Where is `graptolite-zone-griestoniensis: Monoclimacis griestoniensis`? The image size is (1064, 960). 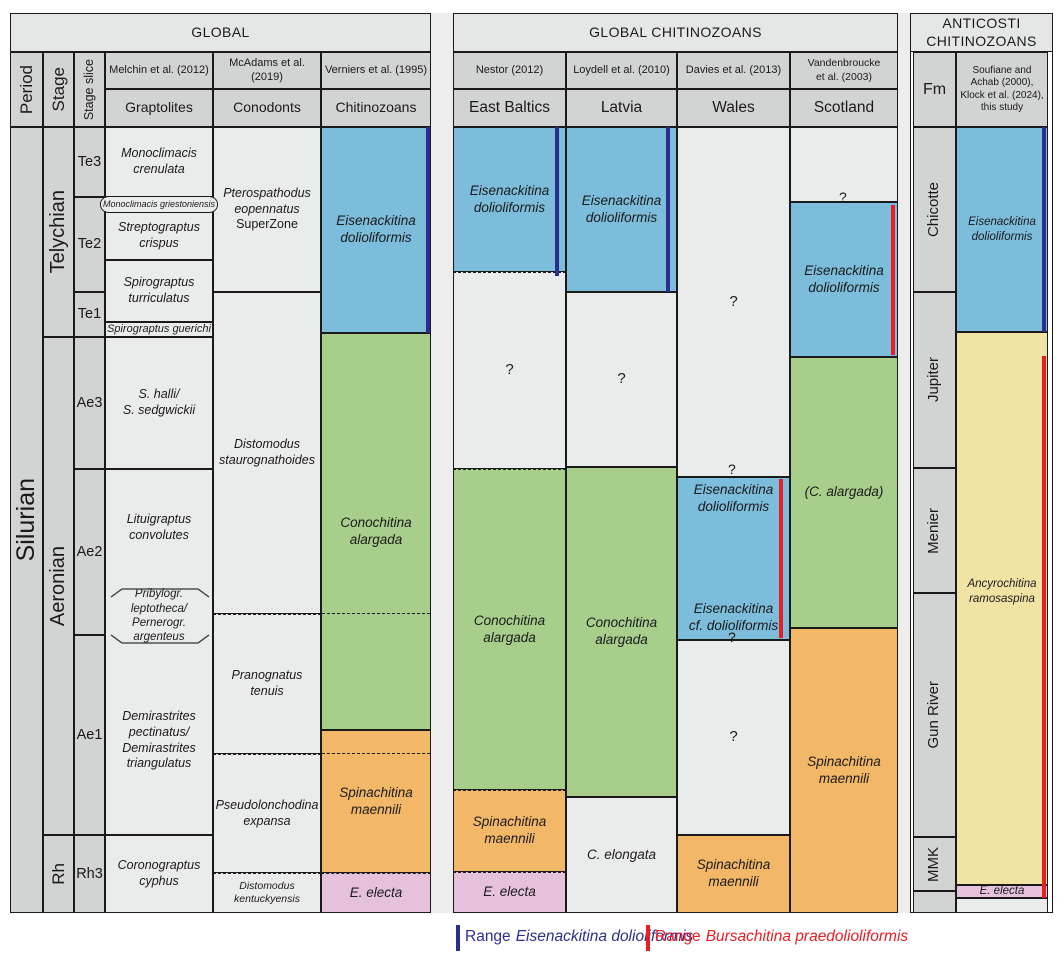 graptolite-zone-griestoniensis: Monoclimacis griestoniensis is located at coordinates (159, 204).